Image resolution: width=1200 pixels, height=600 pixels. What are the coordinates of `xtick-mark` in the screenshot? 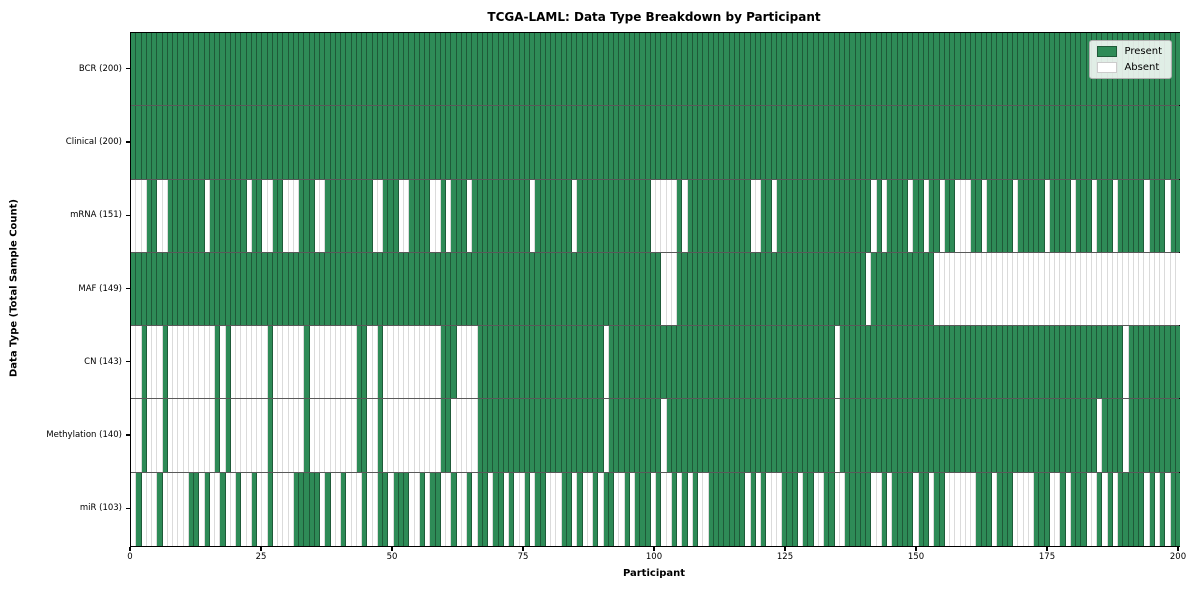 It's located at (523, 548).